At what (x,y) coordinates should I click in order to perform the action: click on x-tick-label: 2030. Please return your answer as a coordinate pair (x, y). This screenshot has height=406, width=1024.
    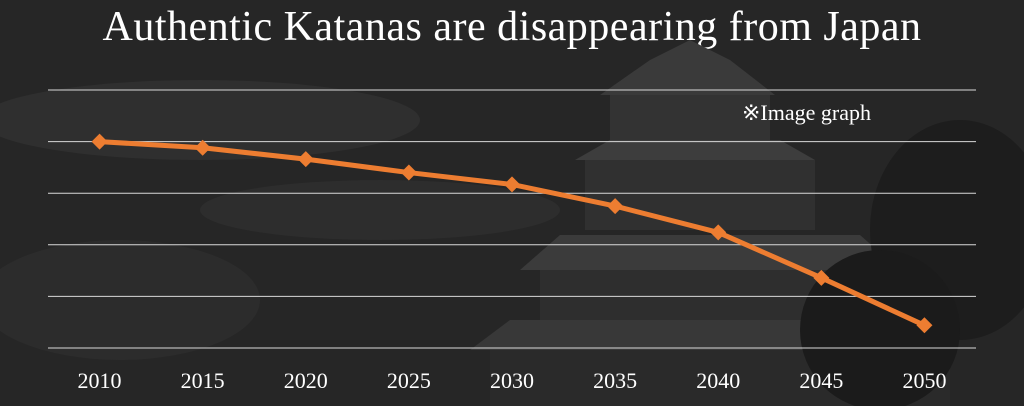
    Looking at the image, I should click on (512, 380).